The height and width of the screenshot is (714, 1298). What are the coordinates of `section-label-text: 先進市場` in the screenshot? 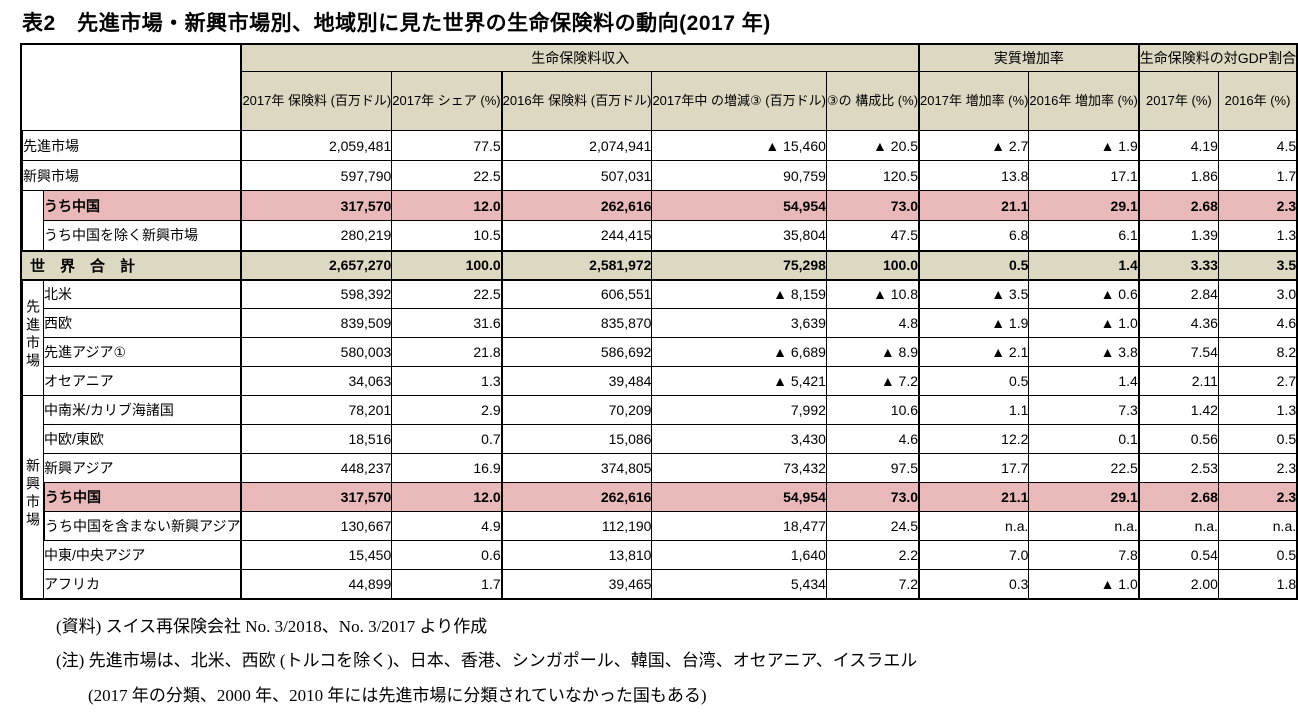 It's located at (33, 335).